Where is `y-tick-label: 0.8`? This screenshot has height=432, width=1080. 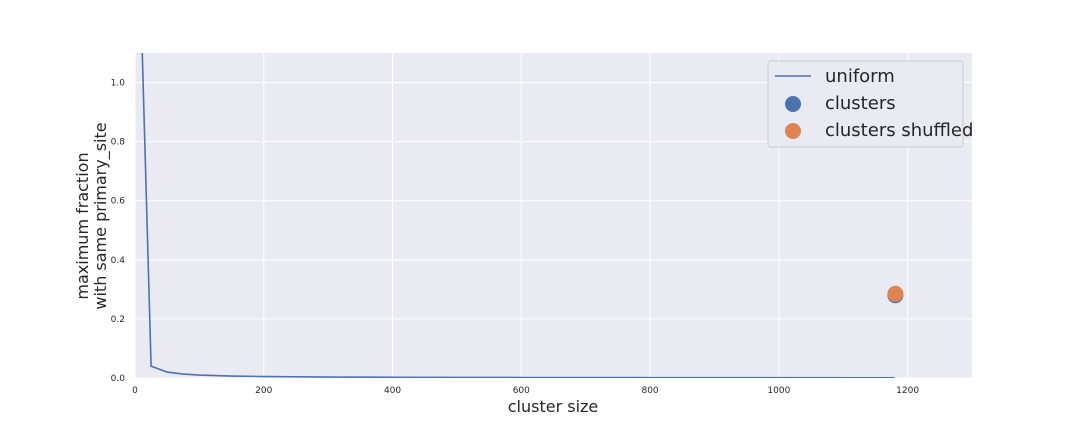
y-tick-label: 0.8 is located at coordinates (118, 143).